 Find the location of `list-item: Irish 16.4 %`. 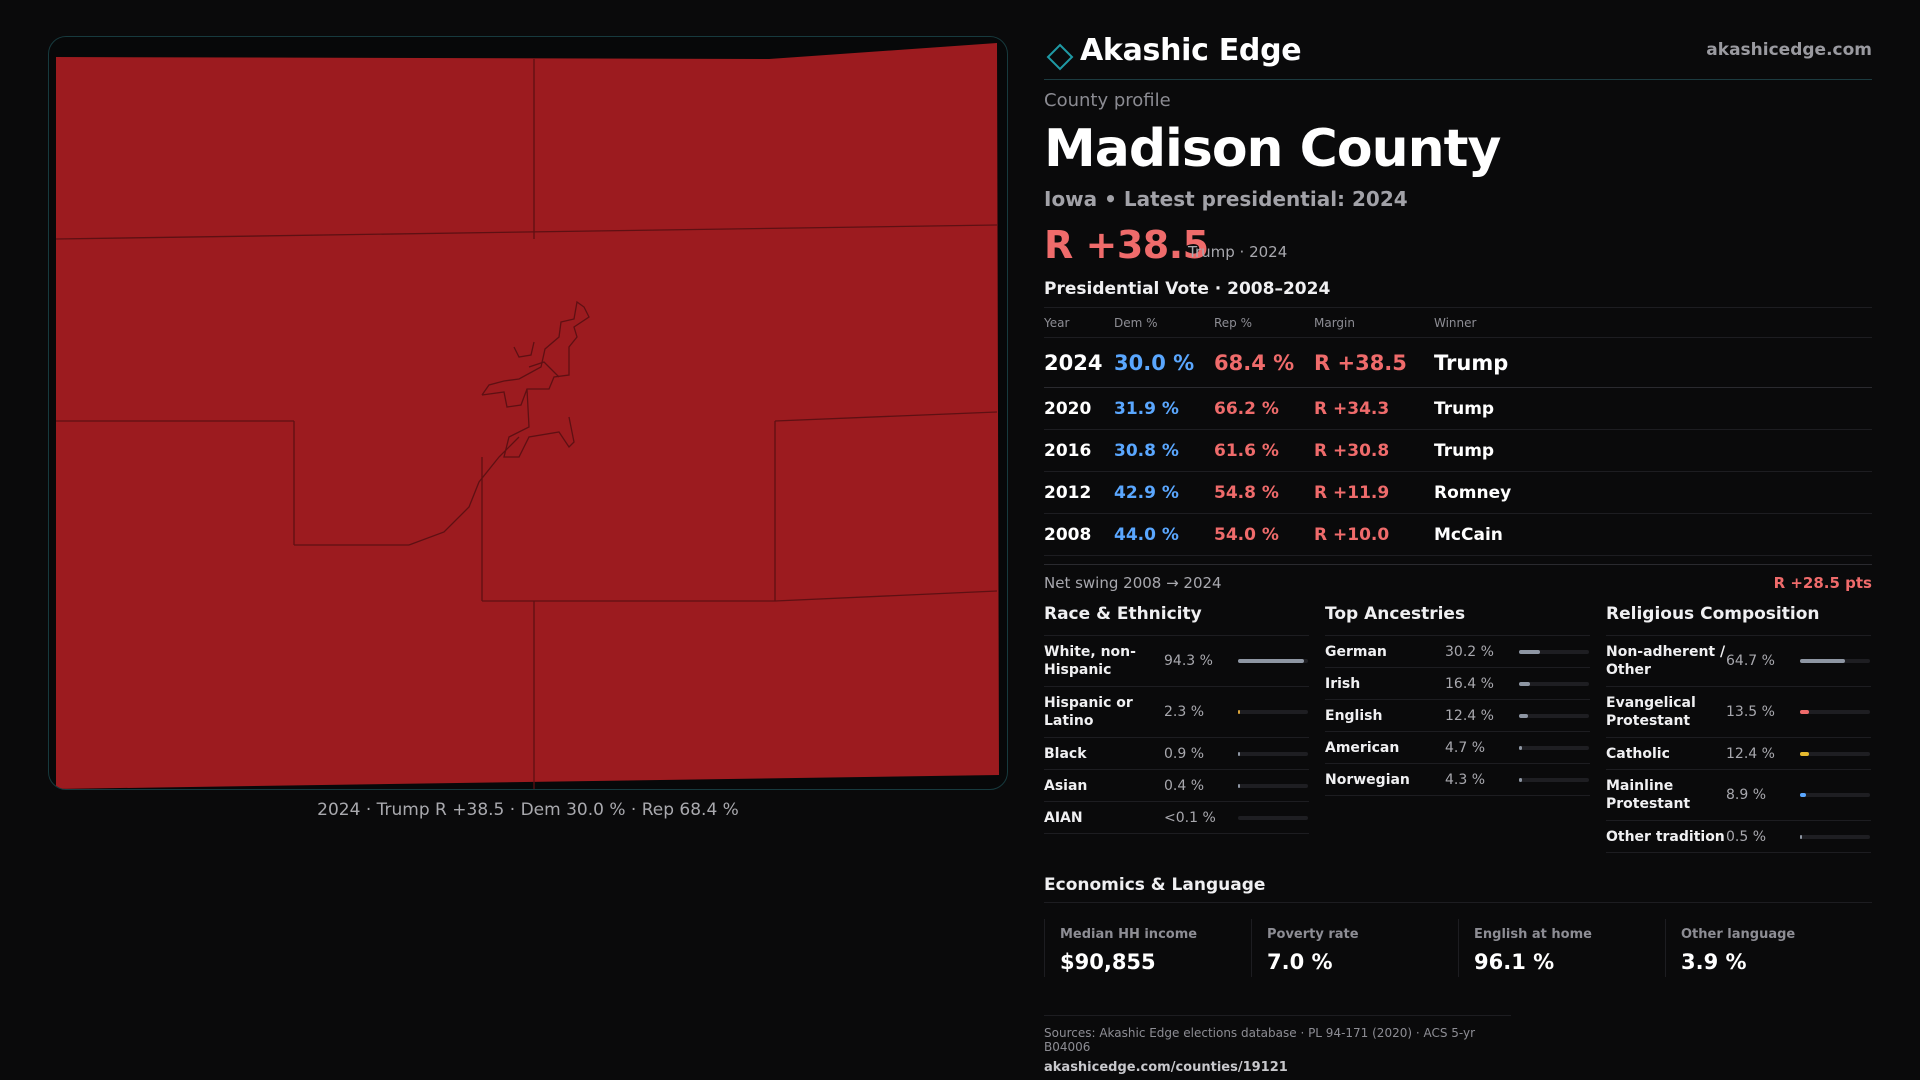

list-item: Irish 16.4 % is located at coordinates (1457, 684).